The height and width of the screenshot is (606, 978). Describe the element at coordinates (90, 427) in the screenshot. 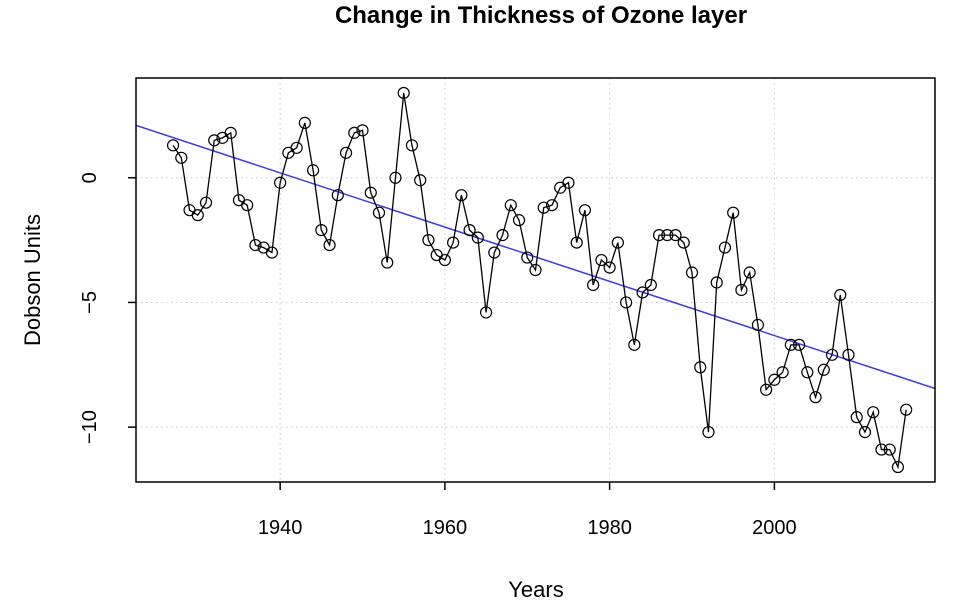

I see `y-tick-label: −10` at that location.